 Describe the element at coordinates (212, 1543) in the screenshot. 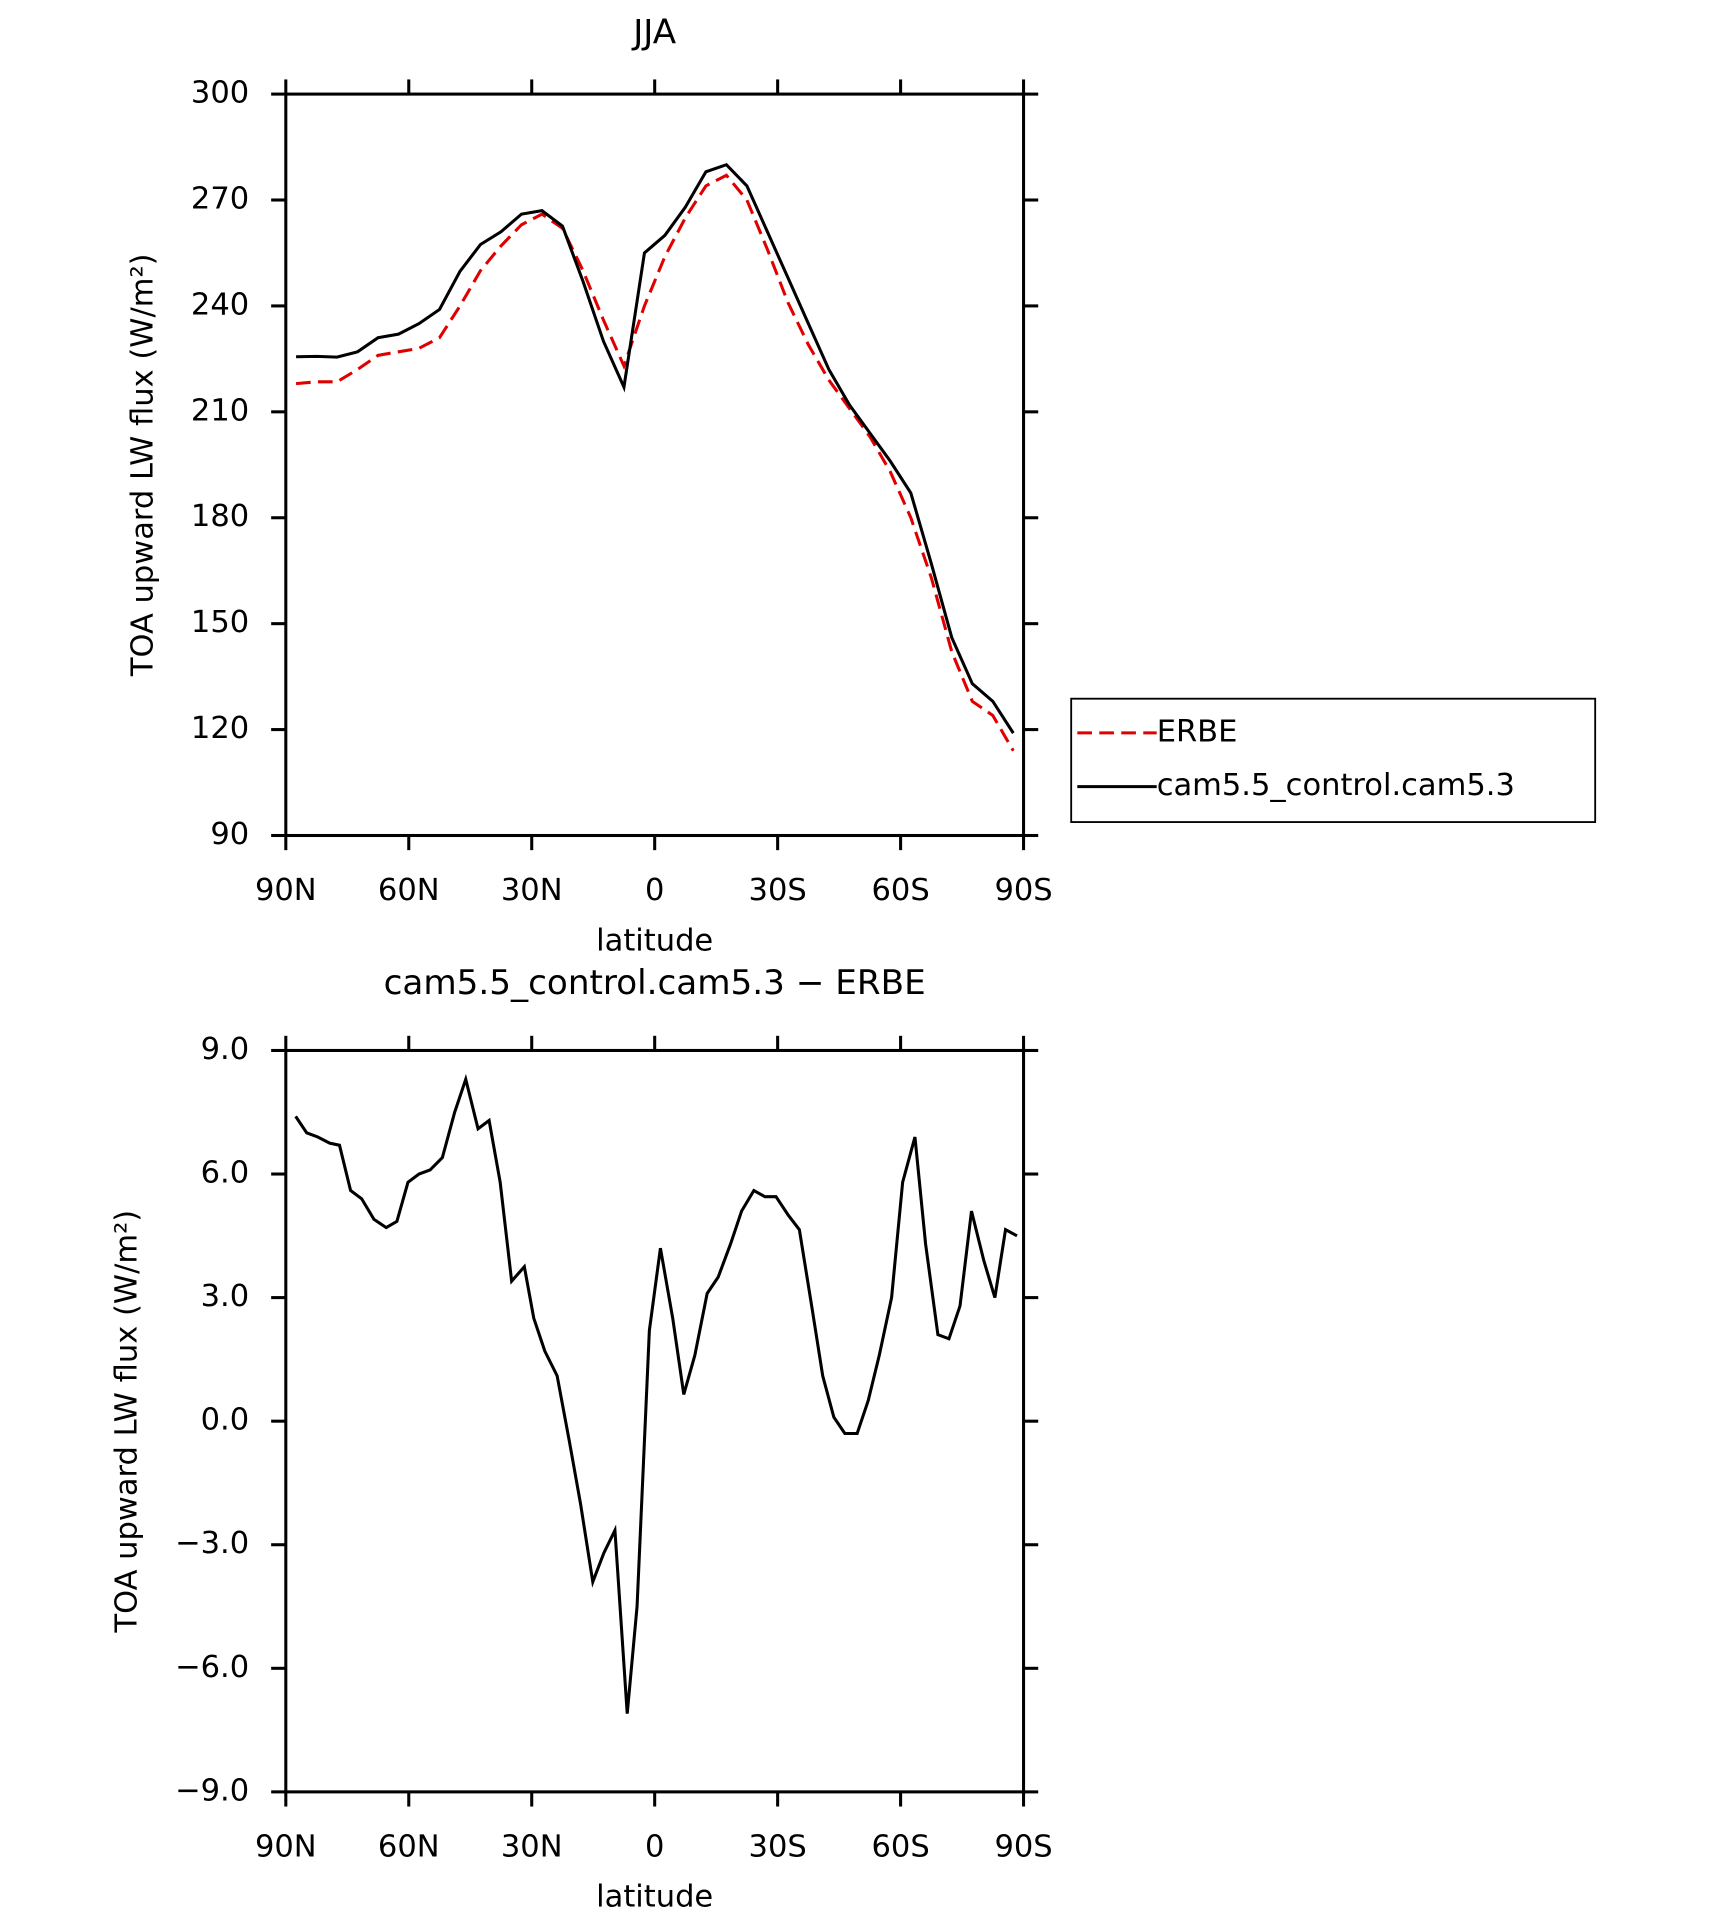

I see `y-tick-label: −3.0` at that location.